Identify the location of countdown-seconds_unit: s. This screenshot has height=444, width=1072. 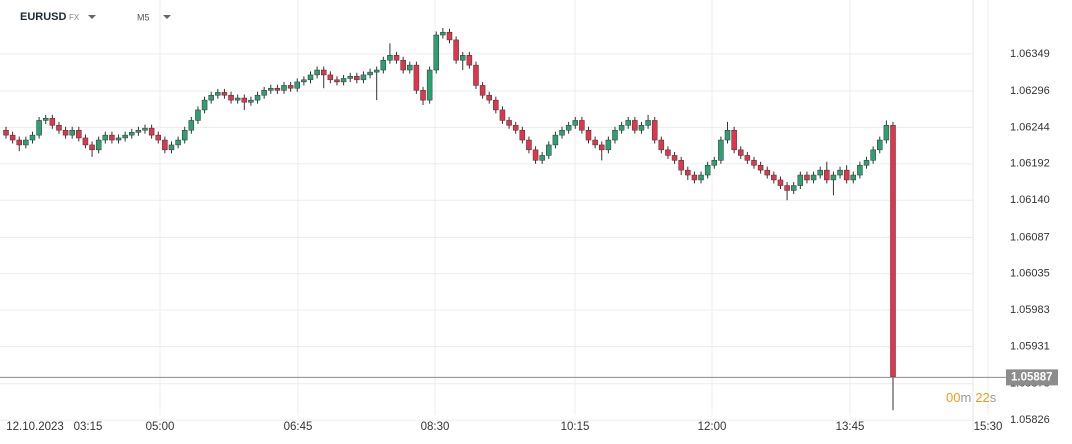
(993, 397).